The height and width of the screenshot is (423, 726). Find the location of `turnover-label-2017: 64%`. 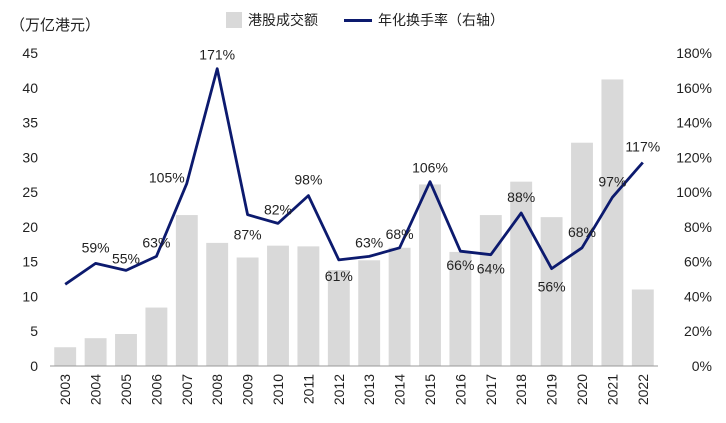

turnover-label-2017: 64% is located at coordinates (491, 269).